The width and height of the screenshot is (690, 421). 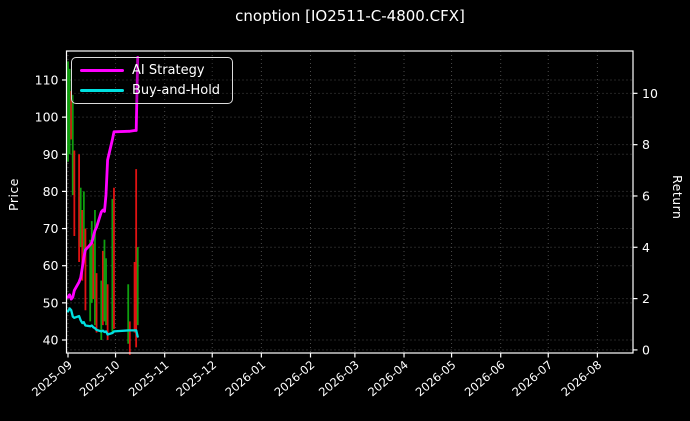 I want to click on month-tick-label: 2026-07, so click(x=532, y=379).